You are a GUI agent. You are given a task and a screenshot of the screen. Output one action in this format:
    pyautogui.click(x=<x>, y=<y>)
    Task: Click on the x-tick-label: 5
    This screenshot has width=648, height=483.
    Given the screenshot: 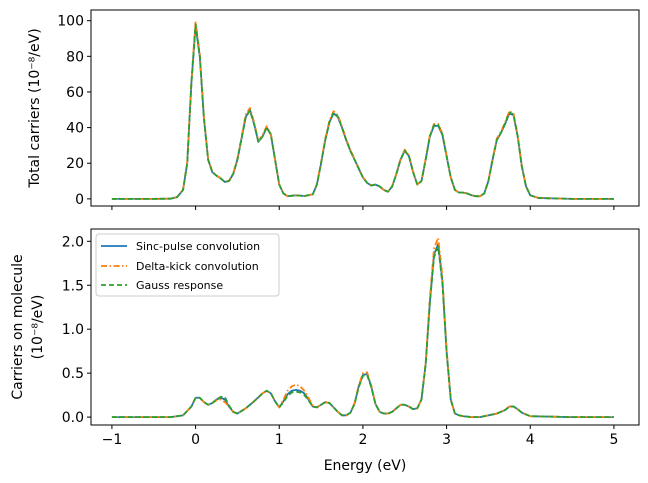 What is the action you would take?
    pyautogui.click(x=613, y=440)
    